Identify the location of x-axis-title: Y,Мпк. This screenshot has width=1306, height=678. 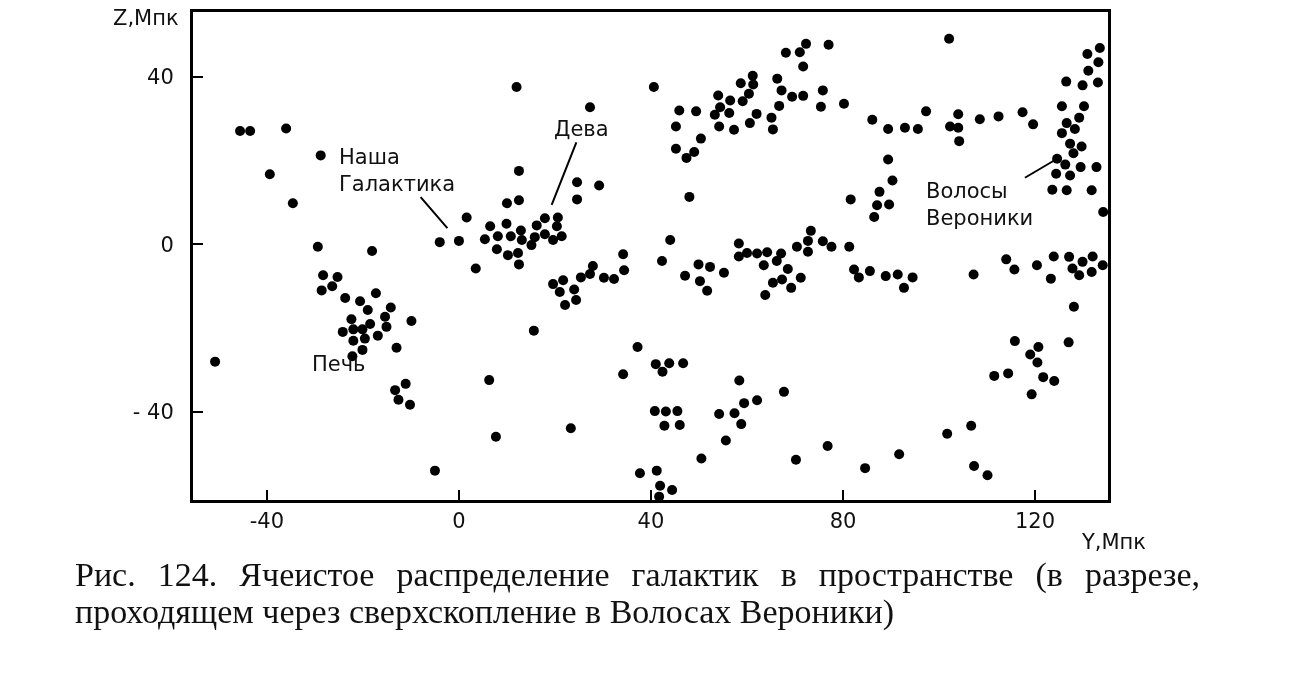
(1114, 542).